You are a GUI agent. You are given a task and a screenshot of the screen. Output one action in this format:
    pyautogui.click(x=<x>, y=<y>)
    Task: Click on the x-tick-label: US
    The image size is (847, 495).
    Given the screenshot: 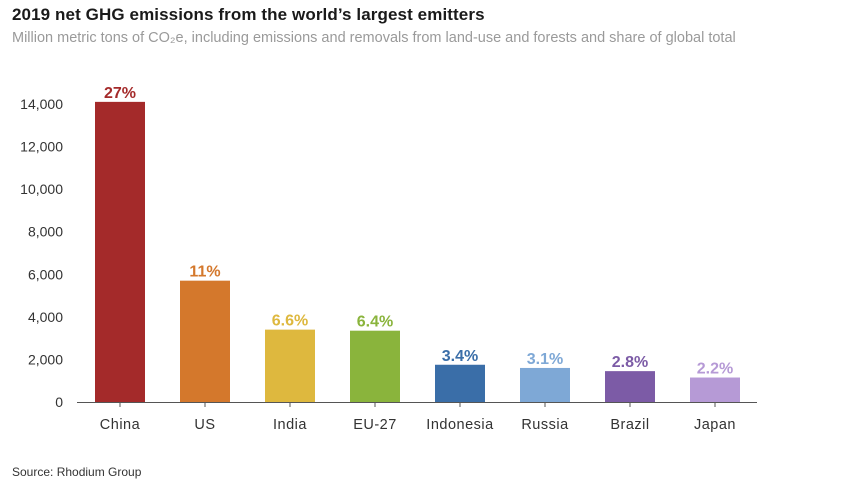 What is the action you would take?
    pyautogui.click(x=204, y=425)
    